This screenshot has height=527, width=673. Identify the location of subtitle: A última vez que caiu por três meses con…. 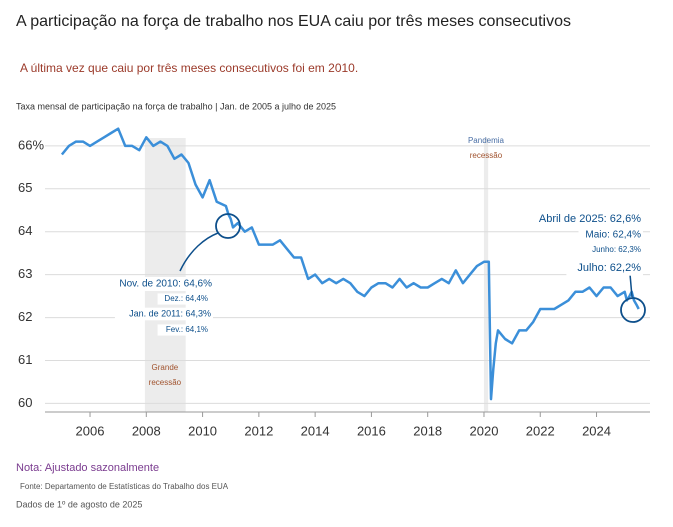
(189, 68).